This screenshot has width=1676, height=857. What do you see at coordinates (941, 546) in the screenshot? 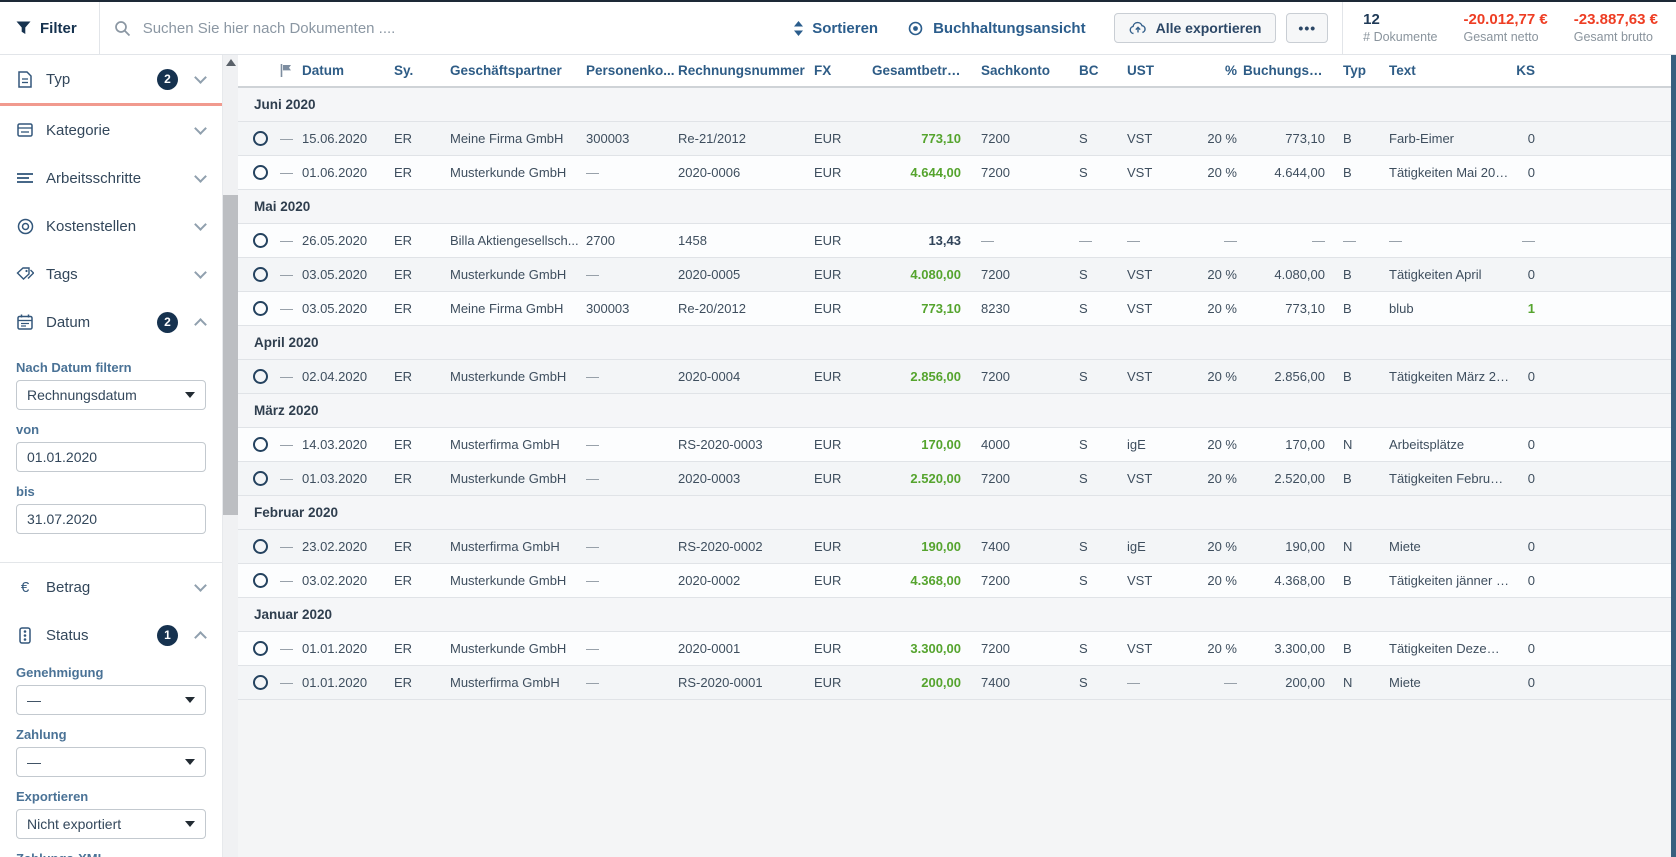
I see `cell-gesamt: 190,00` at bounding box center [941, 546].